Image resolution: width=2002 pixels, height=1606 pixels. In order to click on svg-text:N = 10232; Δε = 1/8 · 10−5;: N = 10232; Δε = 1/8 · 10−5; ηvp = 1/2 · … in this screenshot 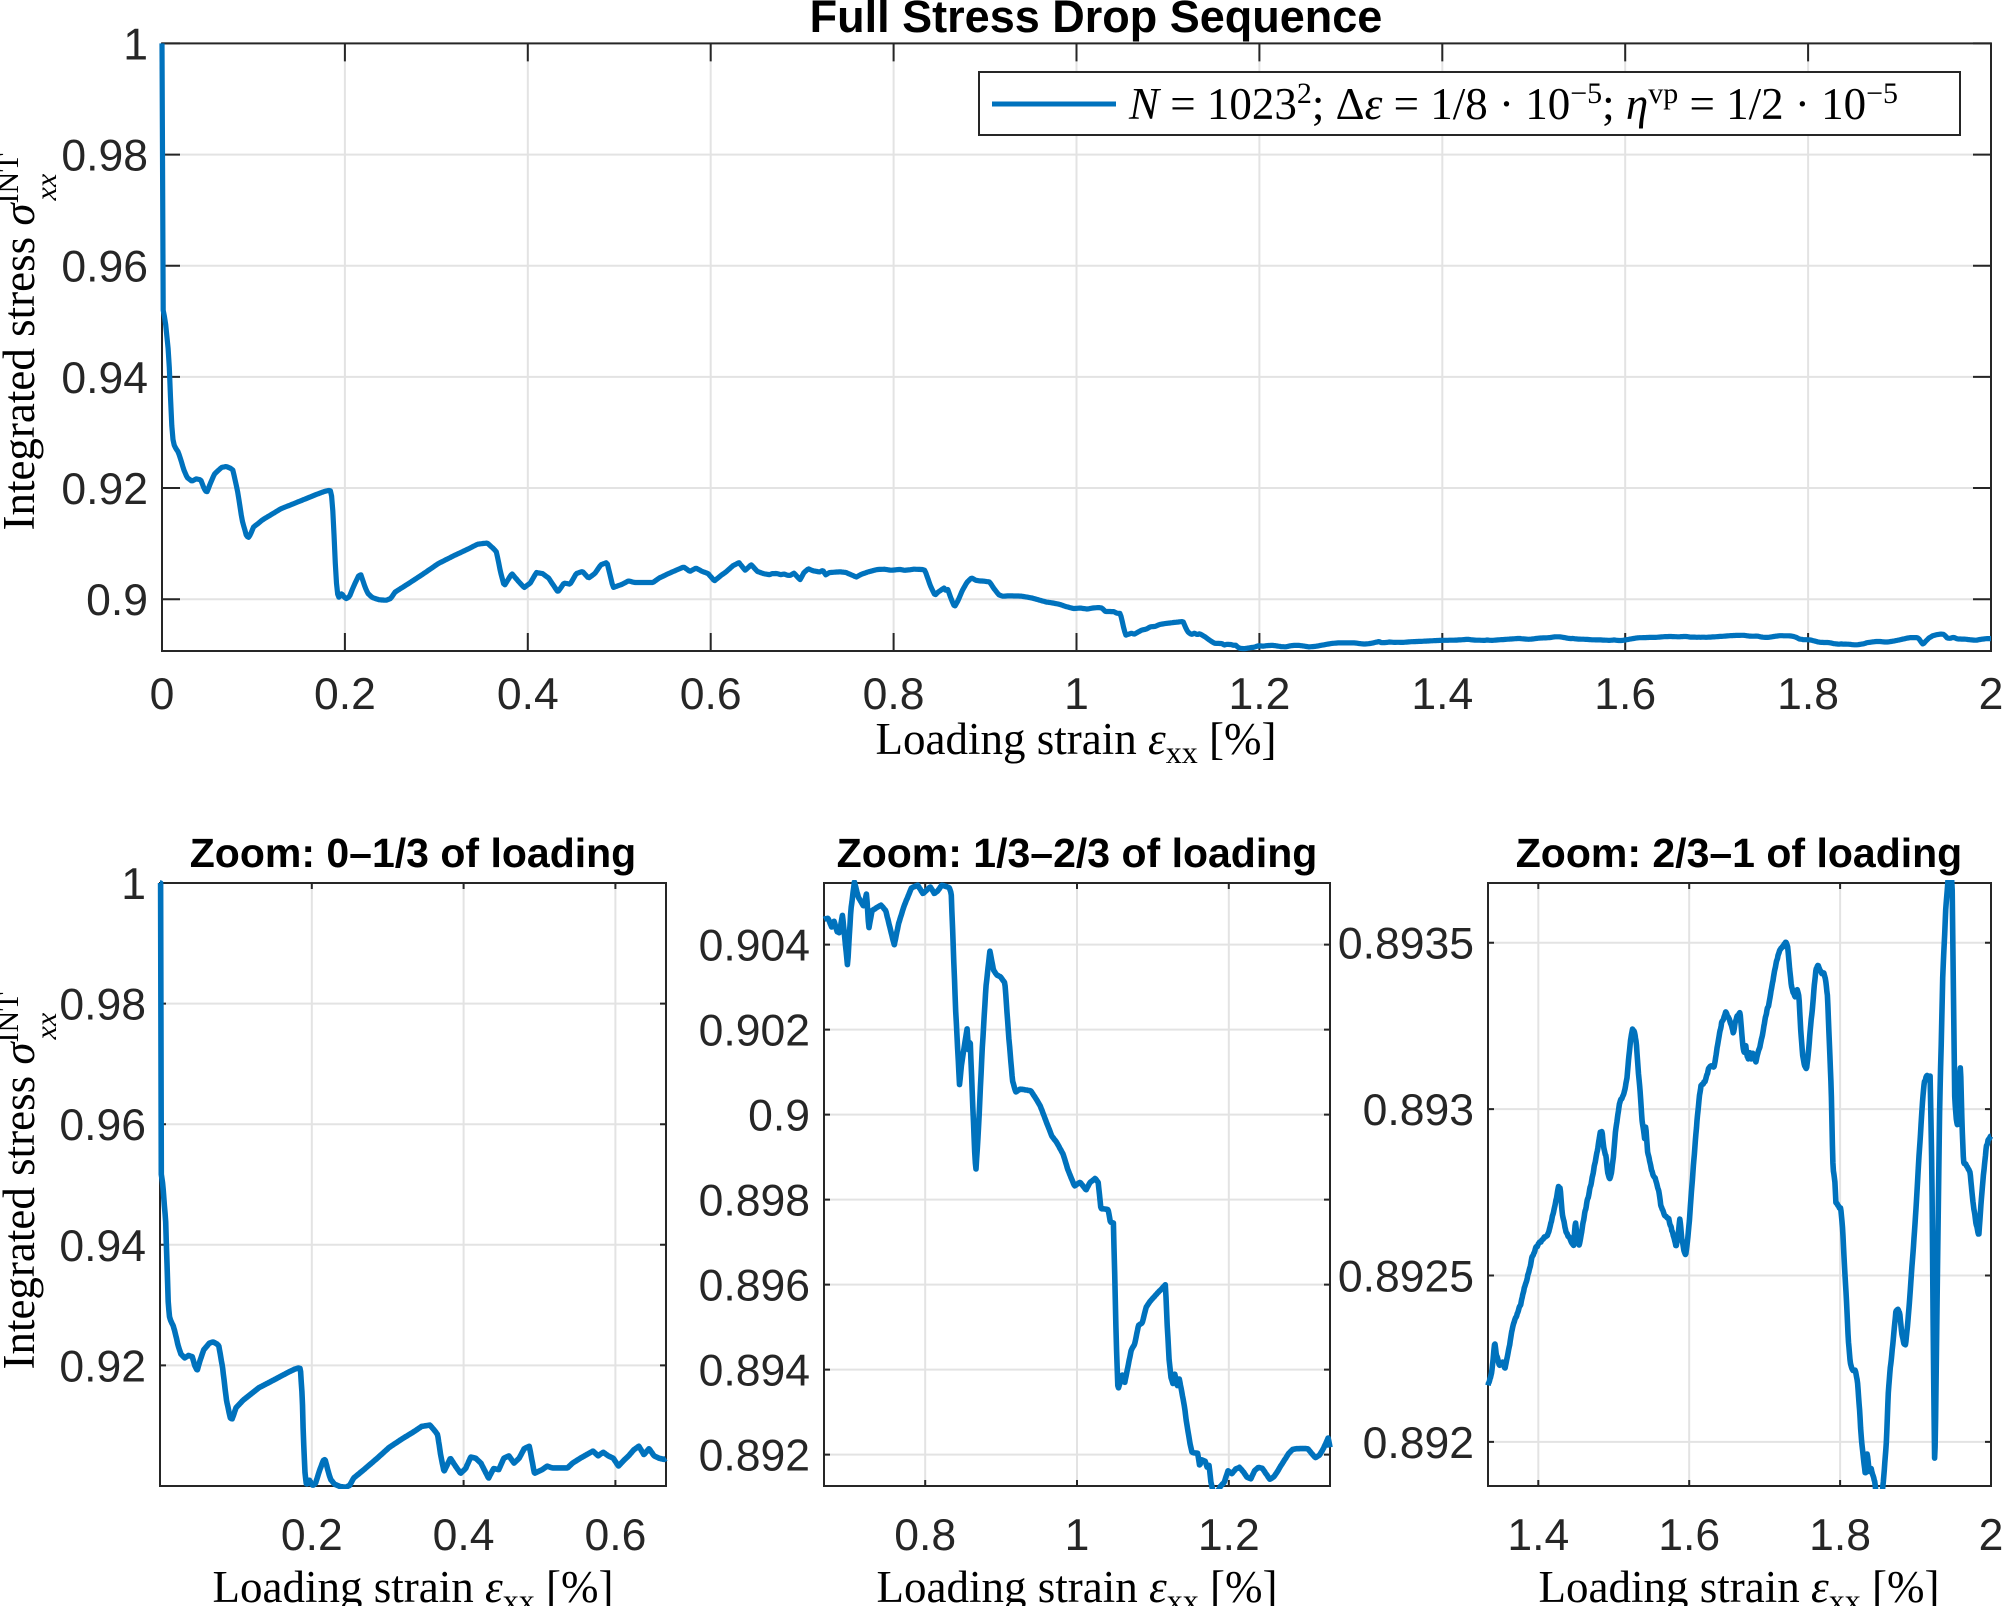, I will do `click(1513, 103)`.